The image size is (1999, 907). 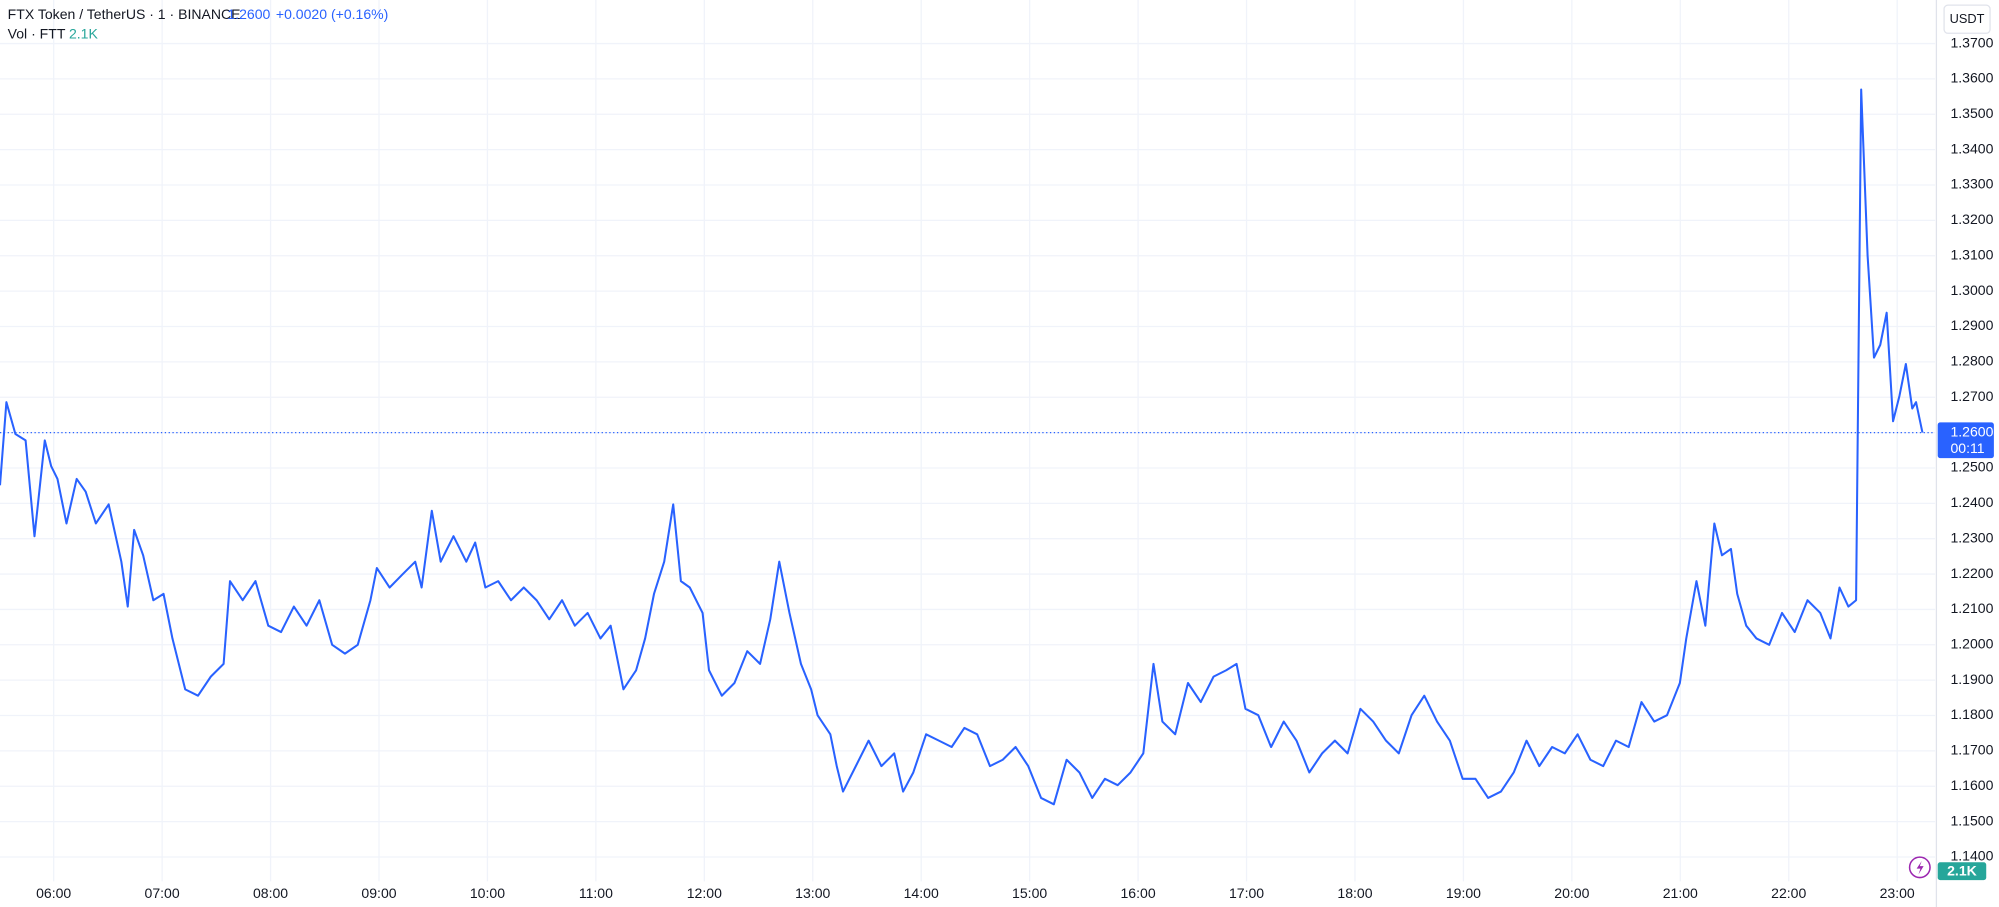 I want to click on x-tick-label: 23:00, so click(x=1897, y=893).